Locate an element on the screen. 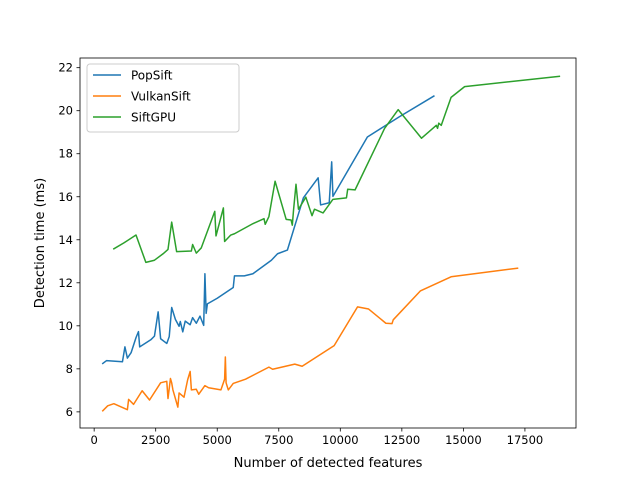 The image size is (640, 480). y-axis-label: Detection time (ms) is located at coordinates (40, 243).